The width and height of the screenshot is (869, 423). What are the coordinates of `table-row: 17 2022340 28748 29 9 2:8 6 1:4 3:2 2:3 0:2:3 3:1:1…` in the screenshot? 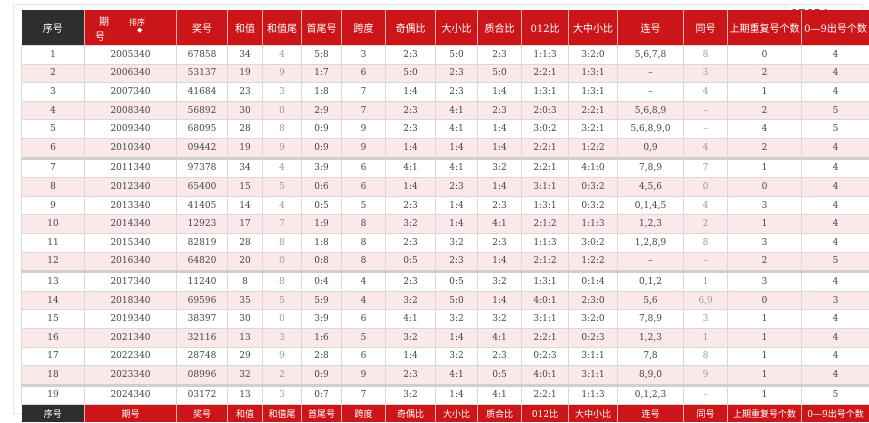 It's located at (445, 356).